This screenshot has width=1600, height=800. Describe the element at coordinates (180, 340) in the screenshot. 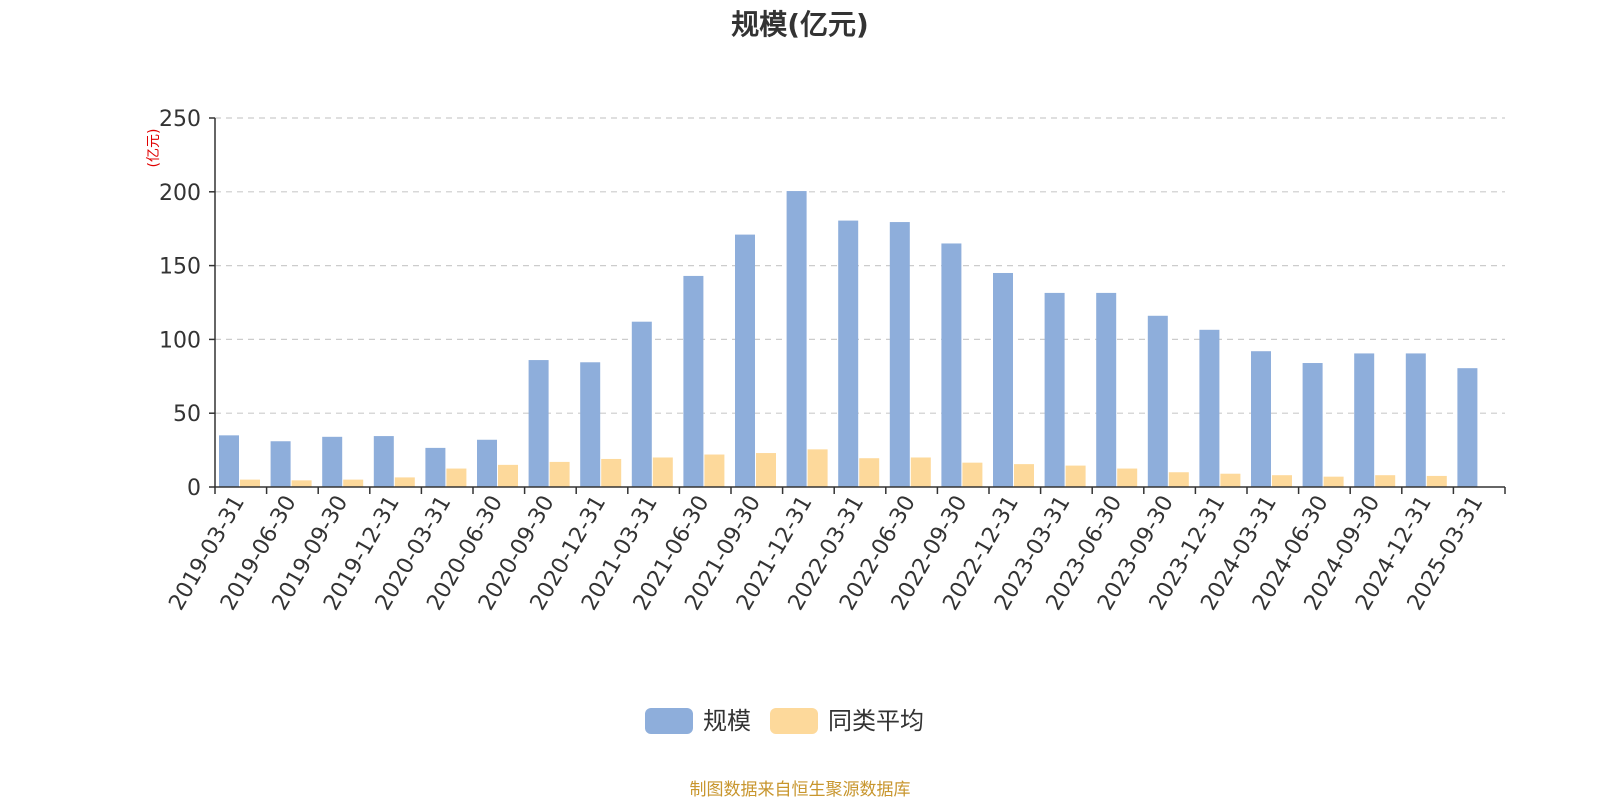

I see `y-tick-label: 100` at that location.